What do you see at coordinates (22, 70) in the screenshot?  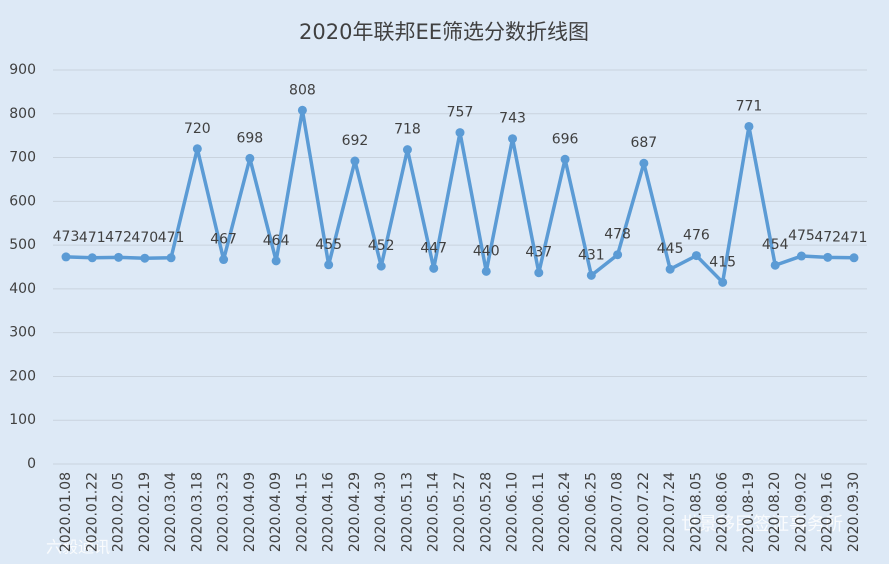 I see `y-tick-label: 900` at bounding box center [22, 70].